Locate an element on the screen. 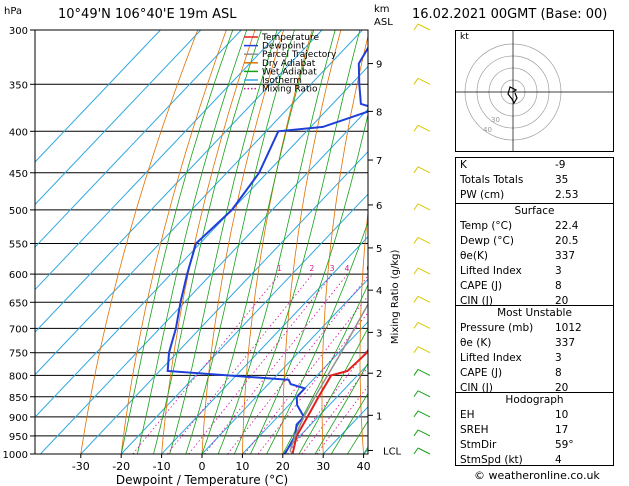  legend-label: Mixing Ratio is located at coordinates (290, 90).